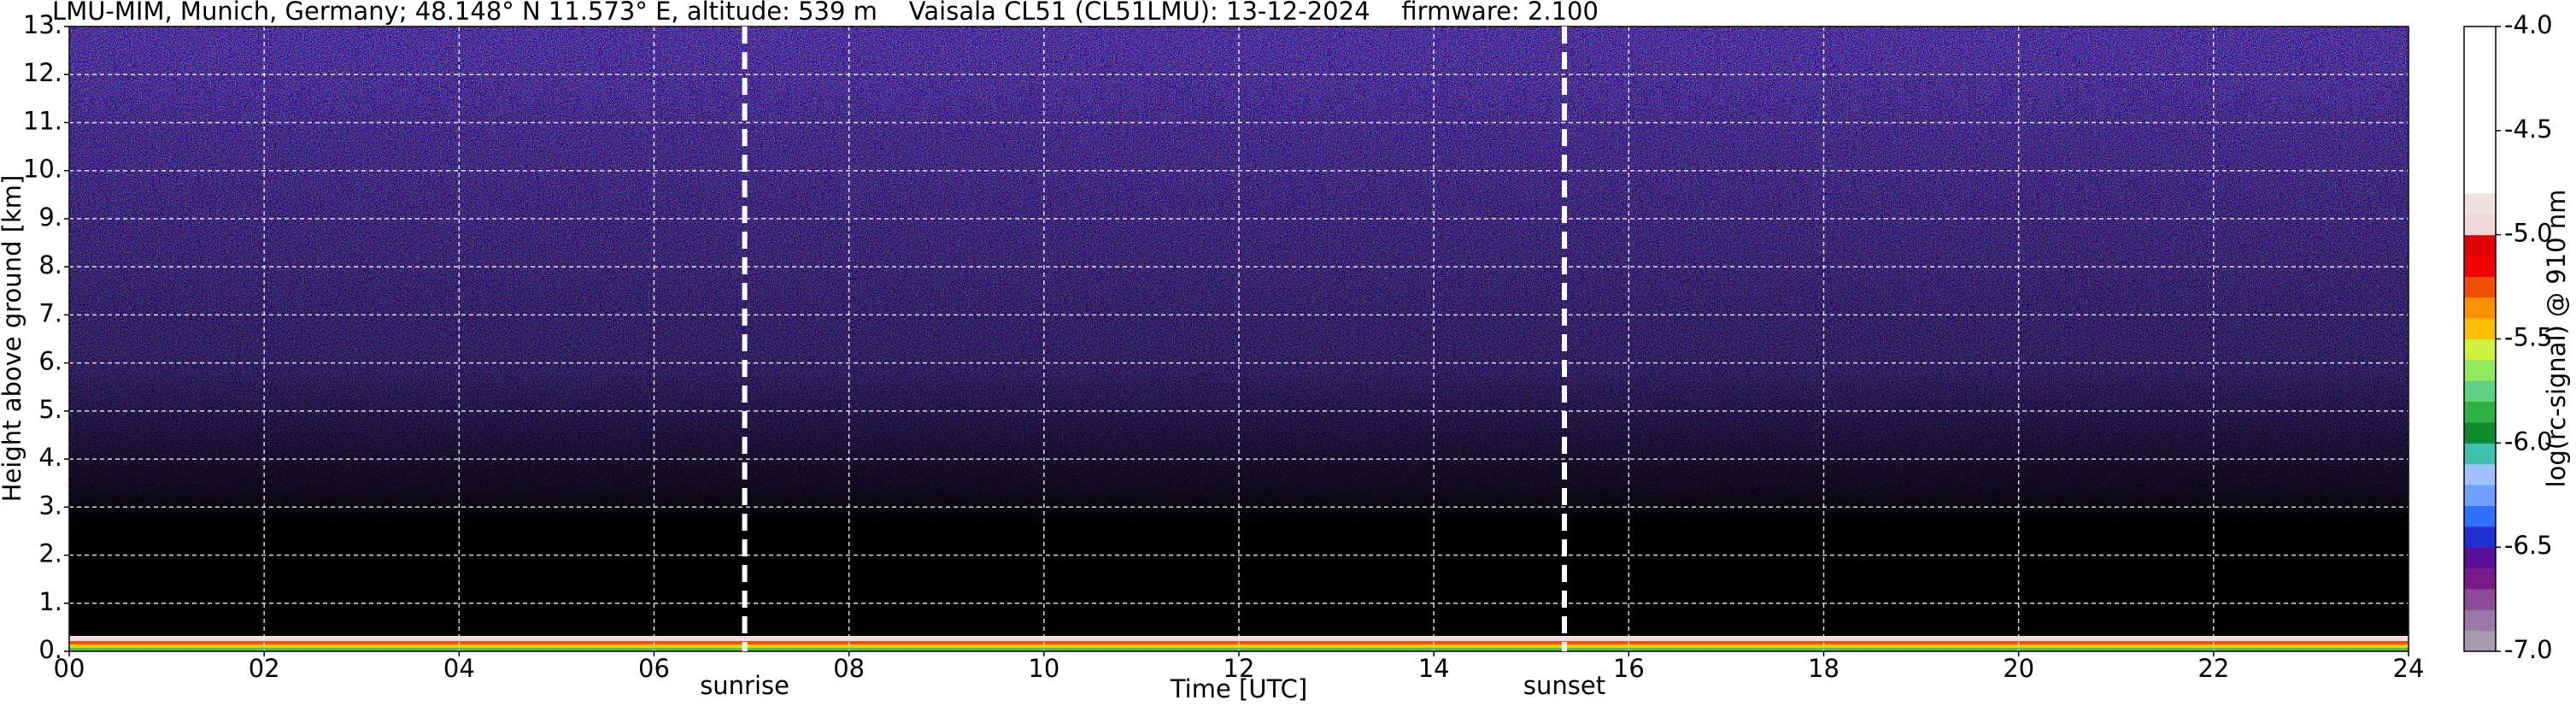 Image resolution: width=2576 pixels, height=706 pixels. What do you see at coordinates (50, 361) in the screenshot?
I see `y-tick-label: 6.` at bounding box center [50, 361].